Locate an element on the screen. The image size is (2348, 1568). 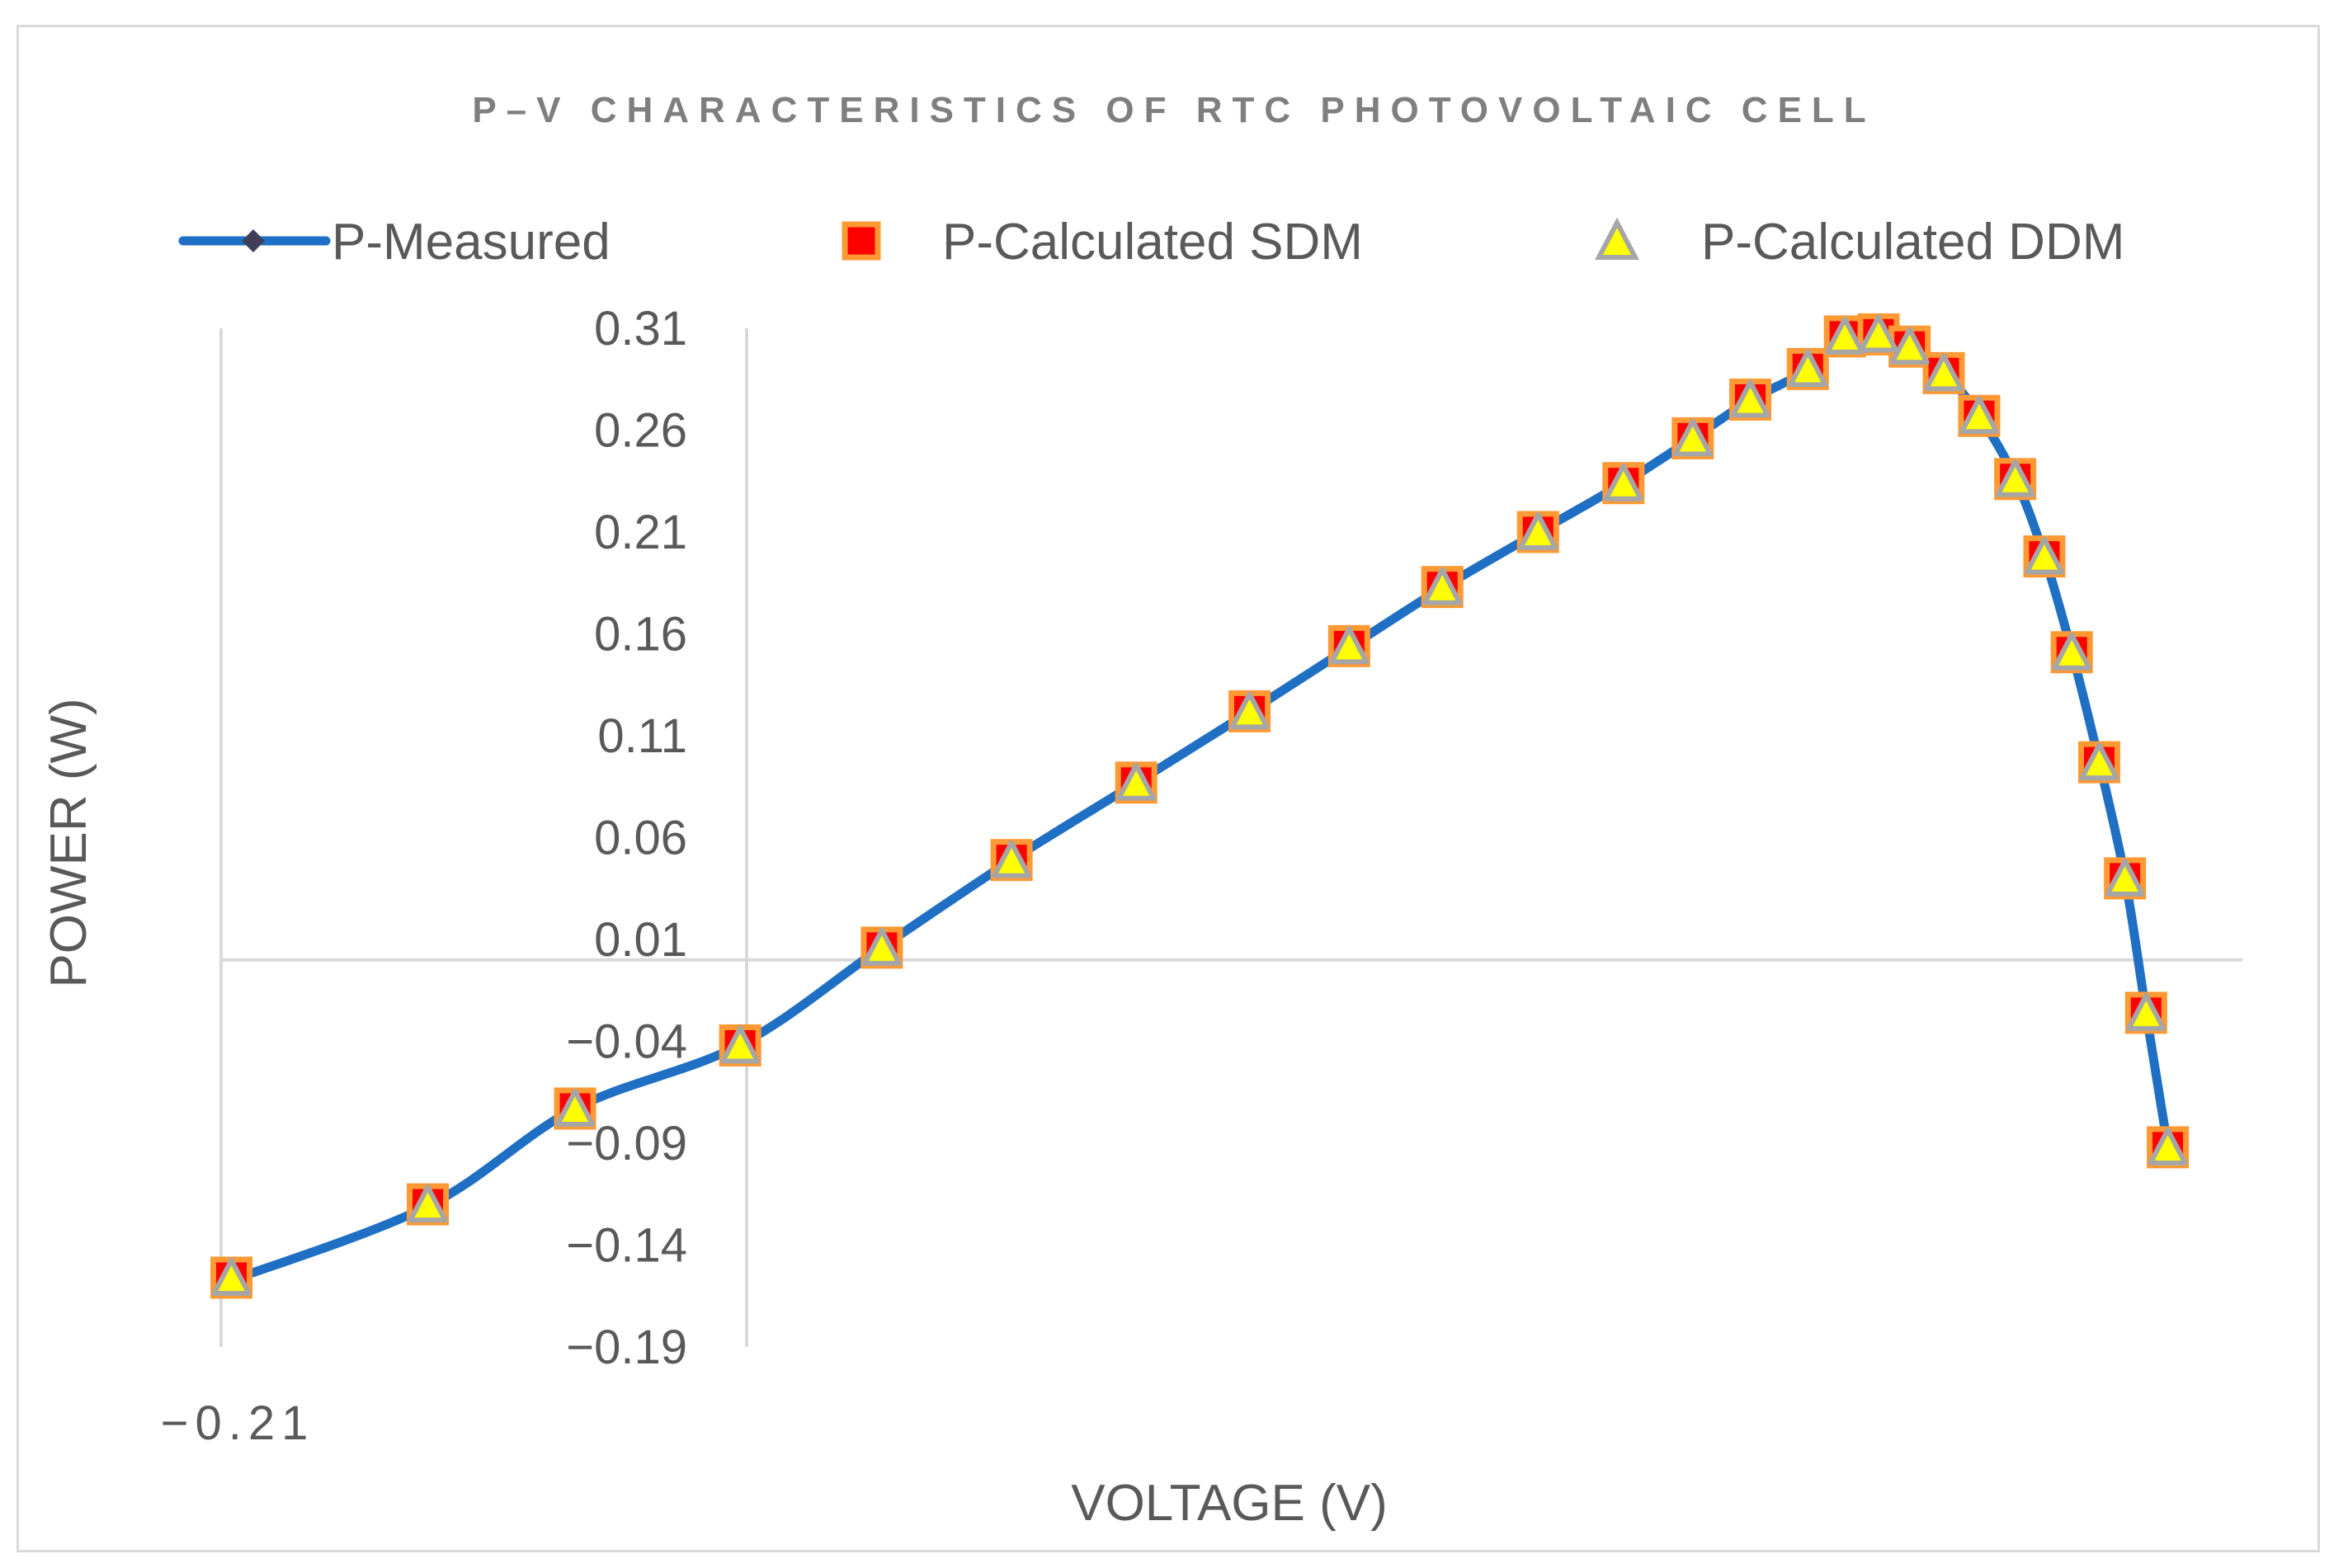
x-axis-title: VOLTAGE (V) is located at coordinates (1229, 1503).